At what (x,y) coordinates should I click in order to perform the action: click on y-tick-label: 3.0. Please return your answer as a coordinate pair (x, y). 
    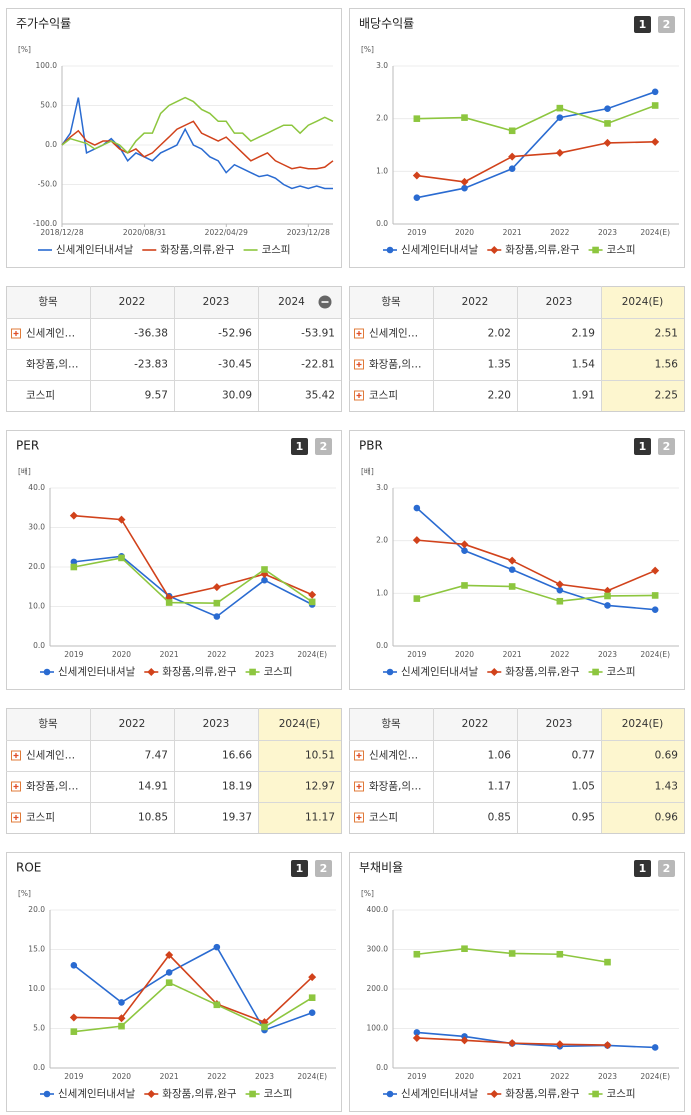
    Looking at the image, I should click on (382, 487).